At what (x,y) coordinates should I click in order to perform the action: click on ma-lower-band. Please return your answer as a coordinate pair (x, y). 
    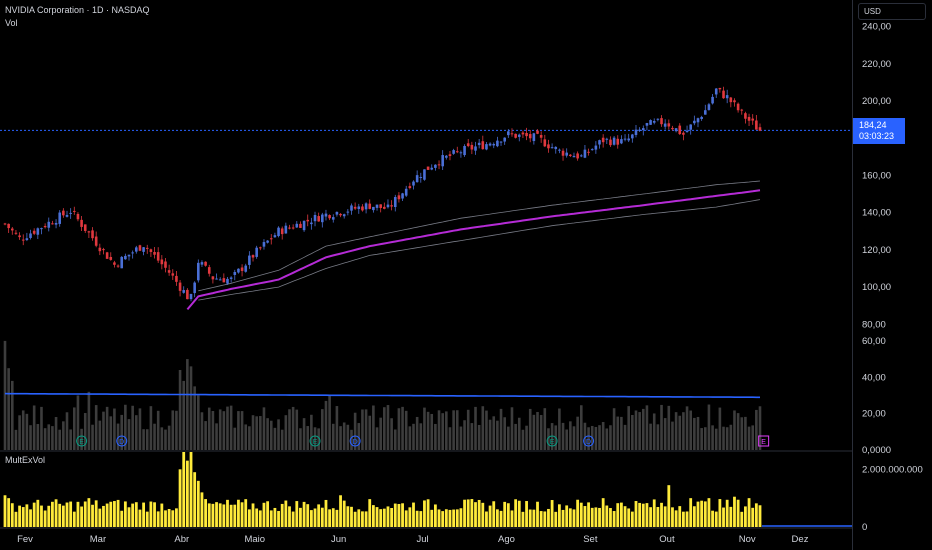
    Looking at the image, I should click on (479, 250).